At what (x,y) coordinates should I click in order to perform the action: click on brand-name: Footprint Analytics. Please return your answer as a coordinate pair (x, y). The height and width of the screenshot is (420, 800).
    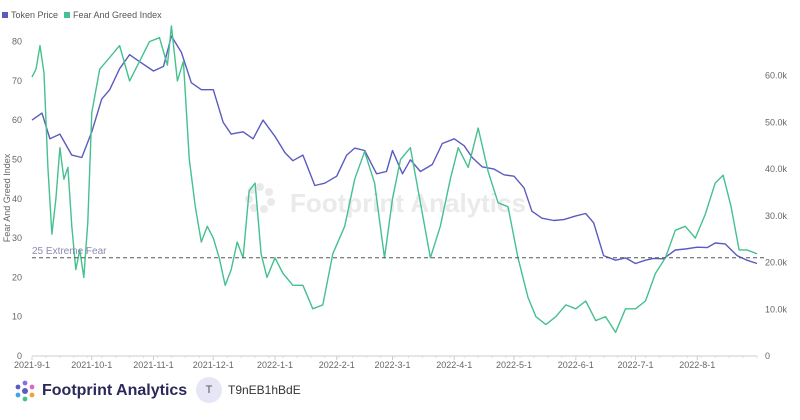
    Looking at the image, I should click on (115, 390).